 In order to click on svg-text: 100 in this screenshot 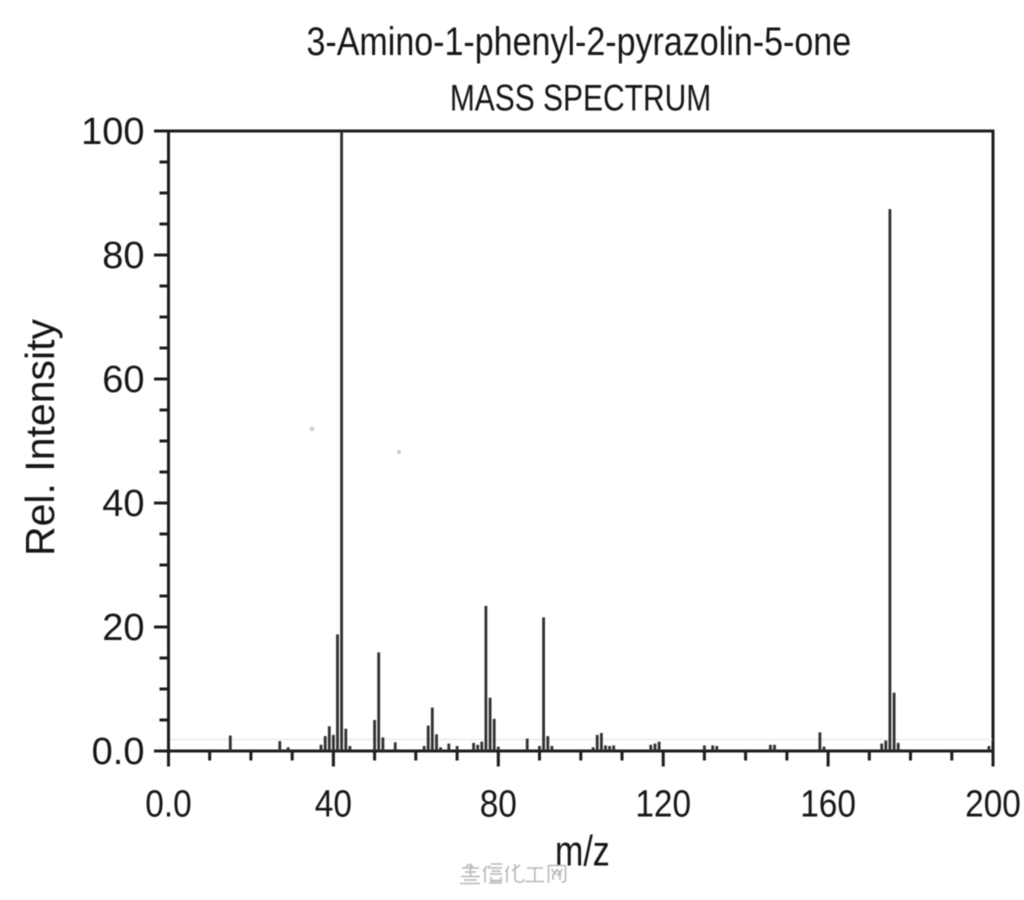, I will do `click(112, 132)`.